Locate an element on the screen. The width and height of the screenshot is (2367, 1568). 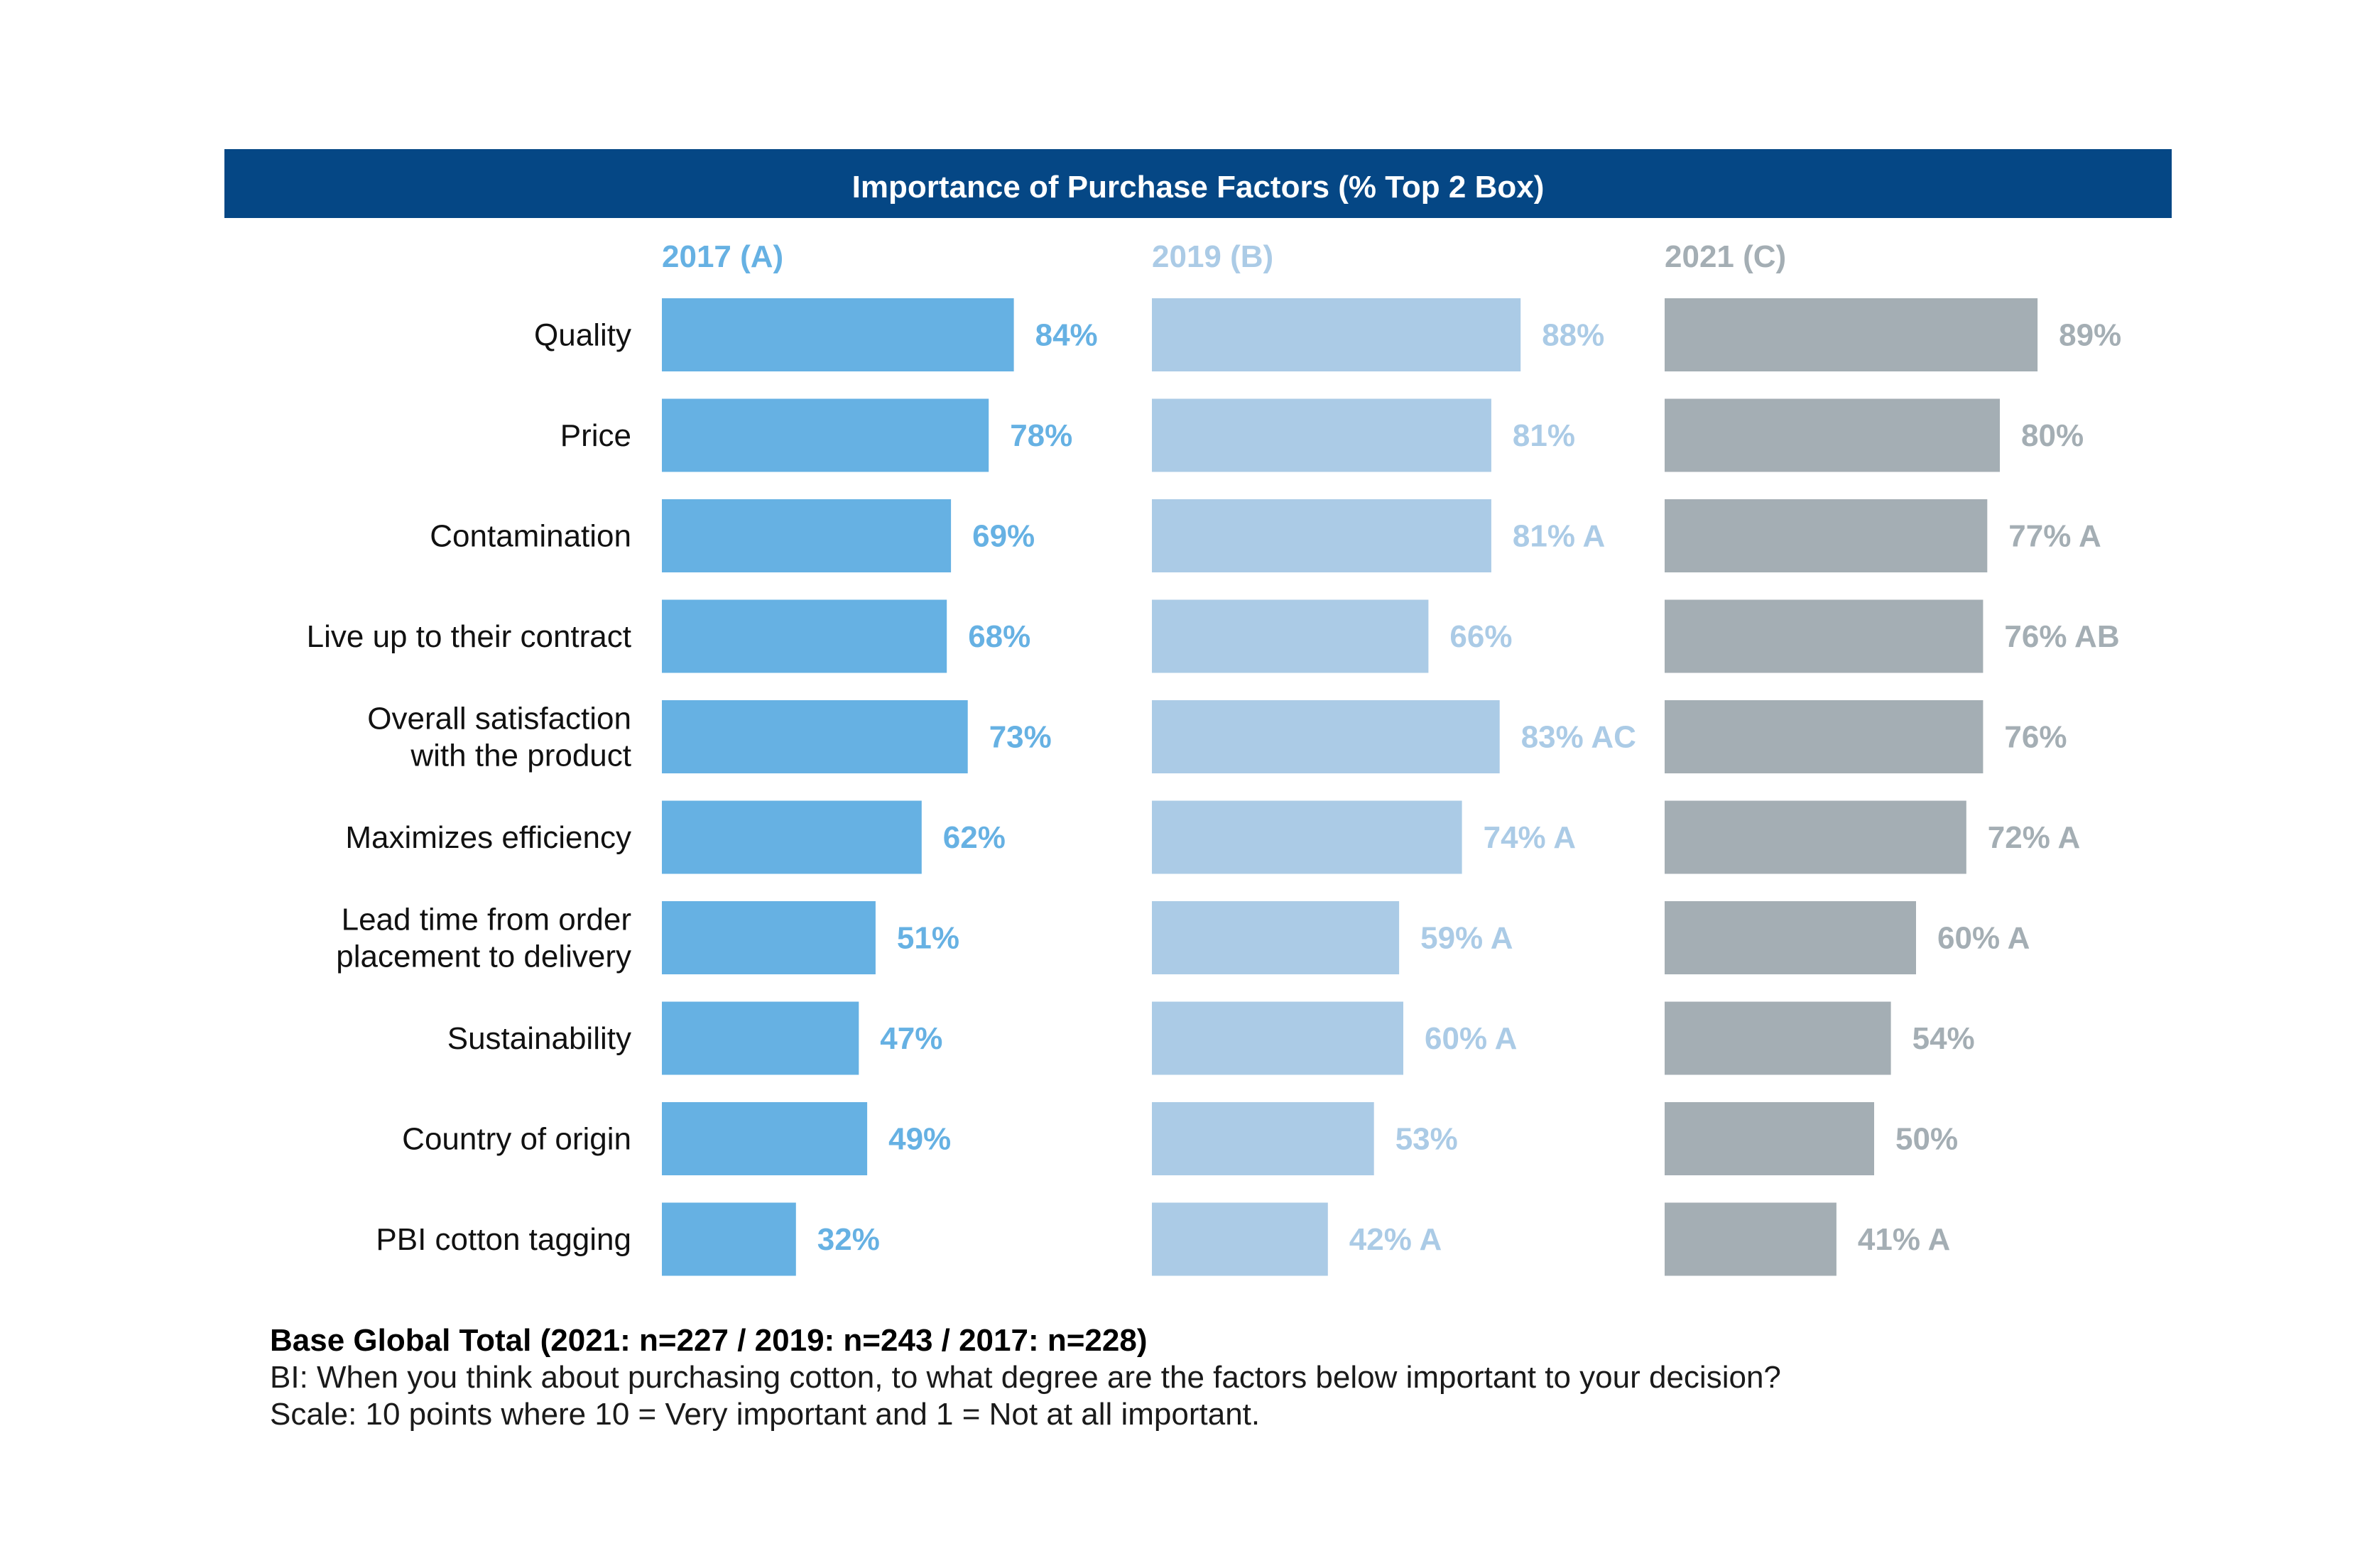
series-headers: 2017 (A) 2019 (B) 2021 (C) is located at coordinates (1224, 256).